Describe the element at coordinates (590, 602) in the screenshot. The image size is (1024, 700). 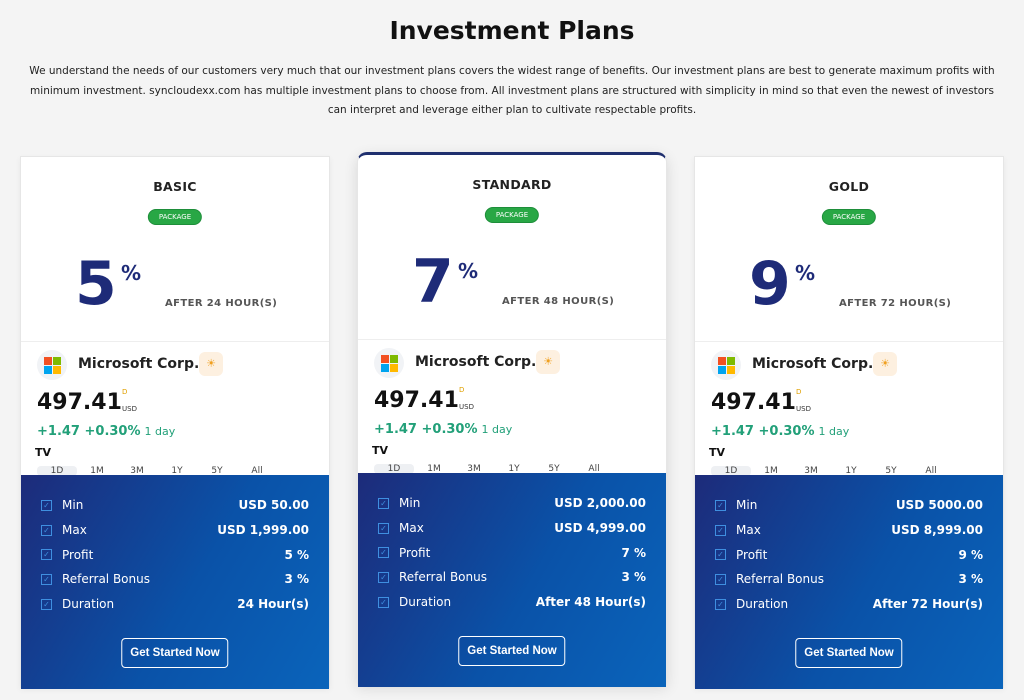
I see `detail-value: After 48 Hour(s)` at that location.